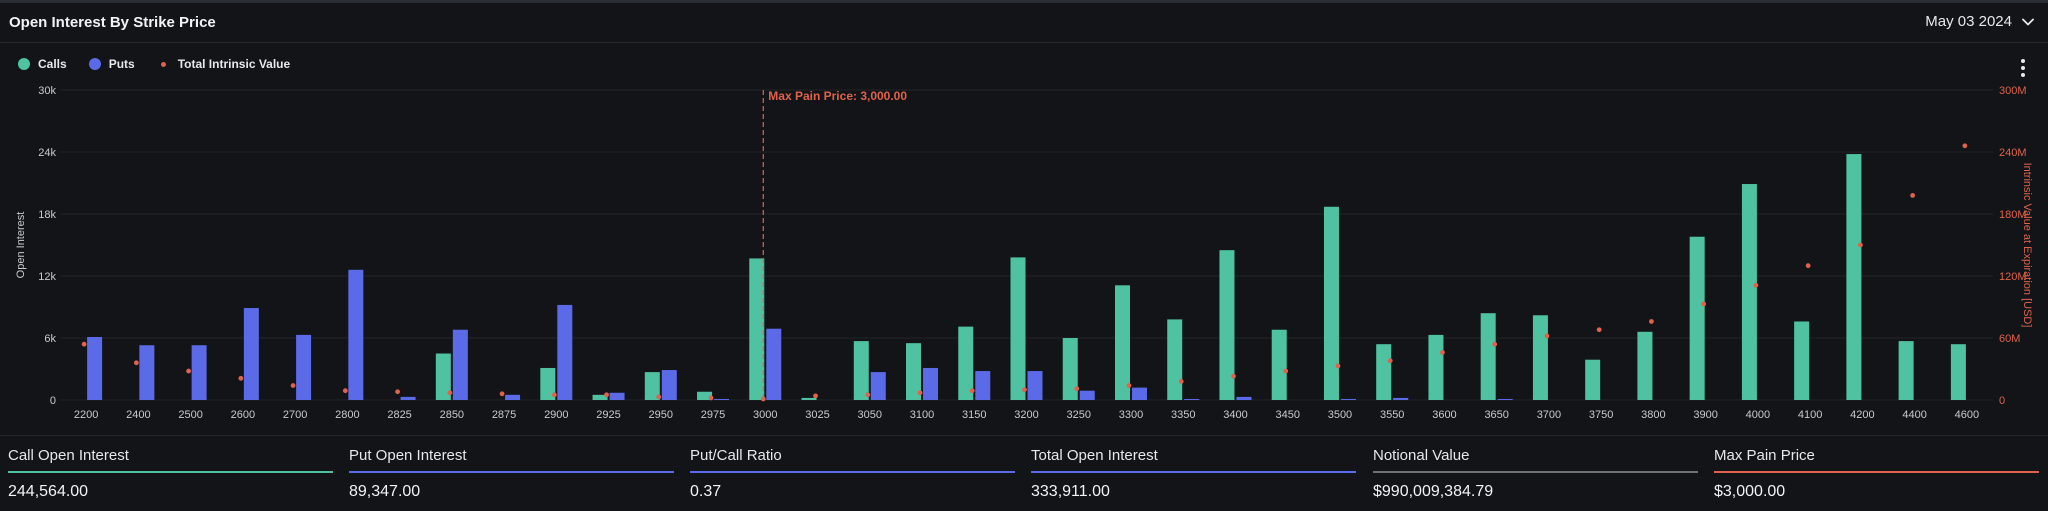  Describe the element at coordinates (1287, 415) in the screenshot. I see `x-tick-label: 3450` at that location.